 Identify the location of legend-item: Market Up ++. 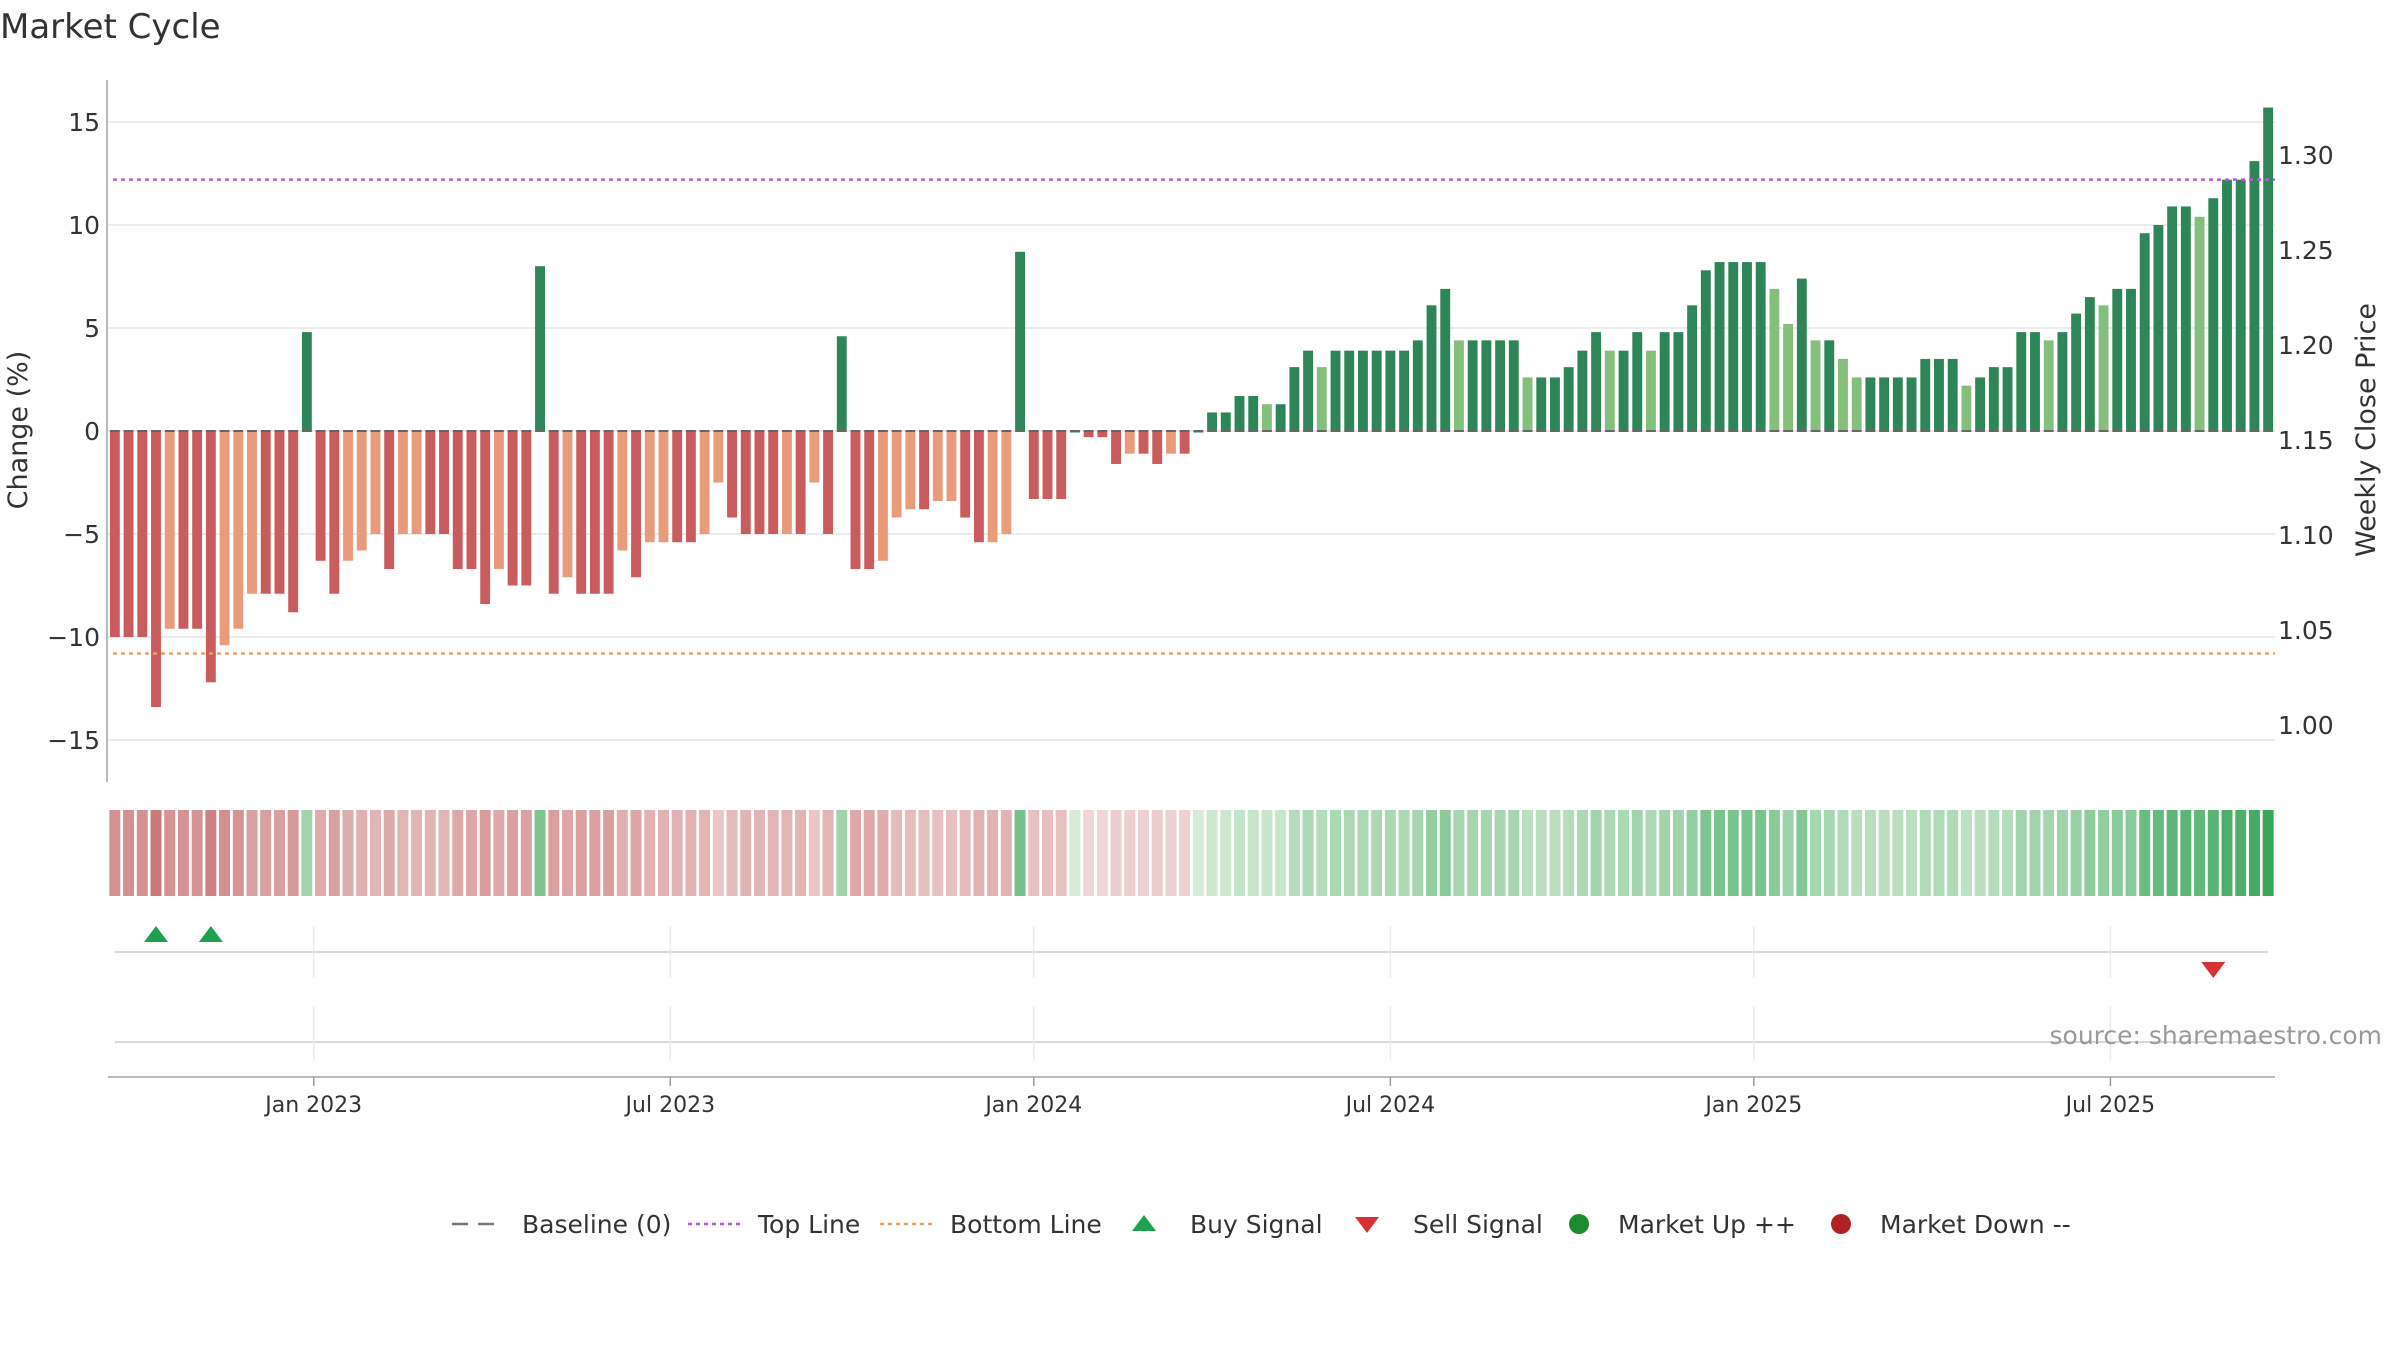
(1682, 1224).